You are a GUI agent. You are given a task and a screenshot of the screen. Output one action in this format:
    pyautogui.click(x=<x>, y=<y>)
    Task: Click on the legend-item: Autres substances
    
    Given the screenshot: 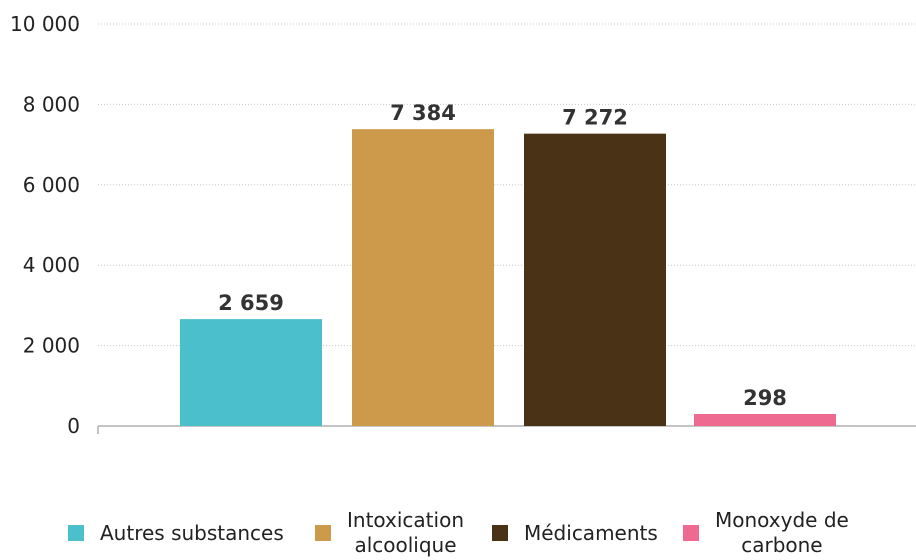 What is the action you would take?
    pyautogui.click(x=176, y=533)
    